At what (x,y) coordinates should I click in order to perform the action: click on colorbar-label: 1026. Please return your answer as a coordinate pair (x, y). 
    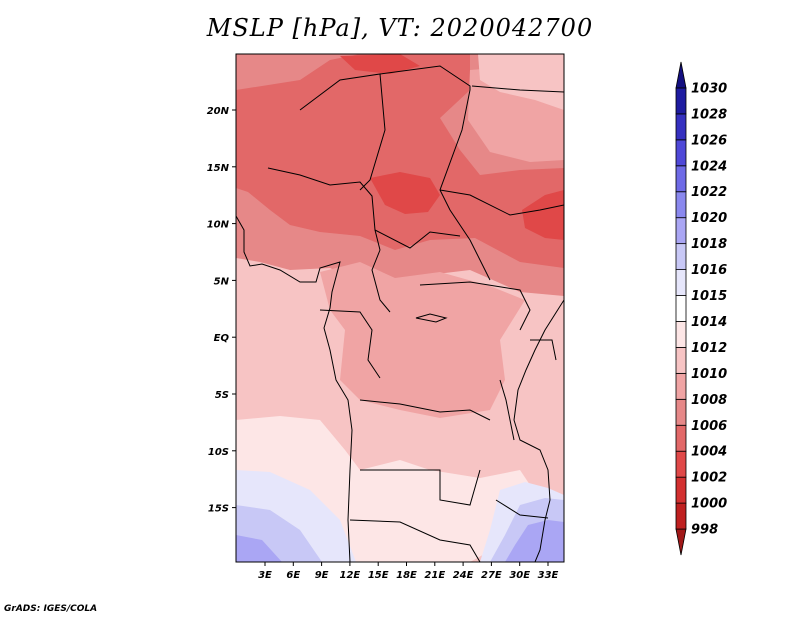
    Looking at the image, I should click on (709, 140).